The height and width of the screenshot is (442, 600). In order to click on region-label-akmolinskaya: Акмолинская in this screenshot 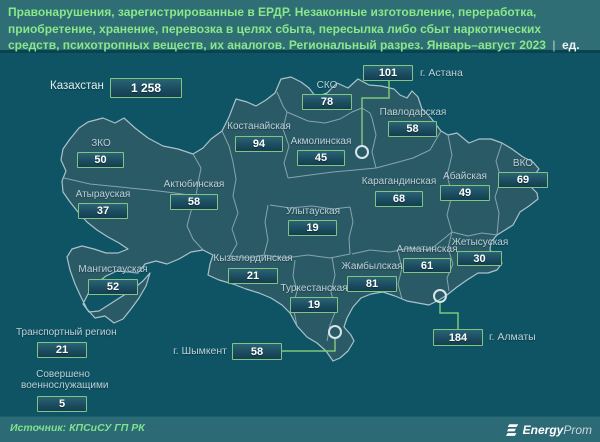, I will do `click(321, 141)`.